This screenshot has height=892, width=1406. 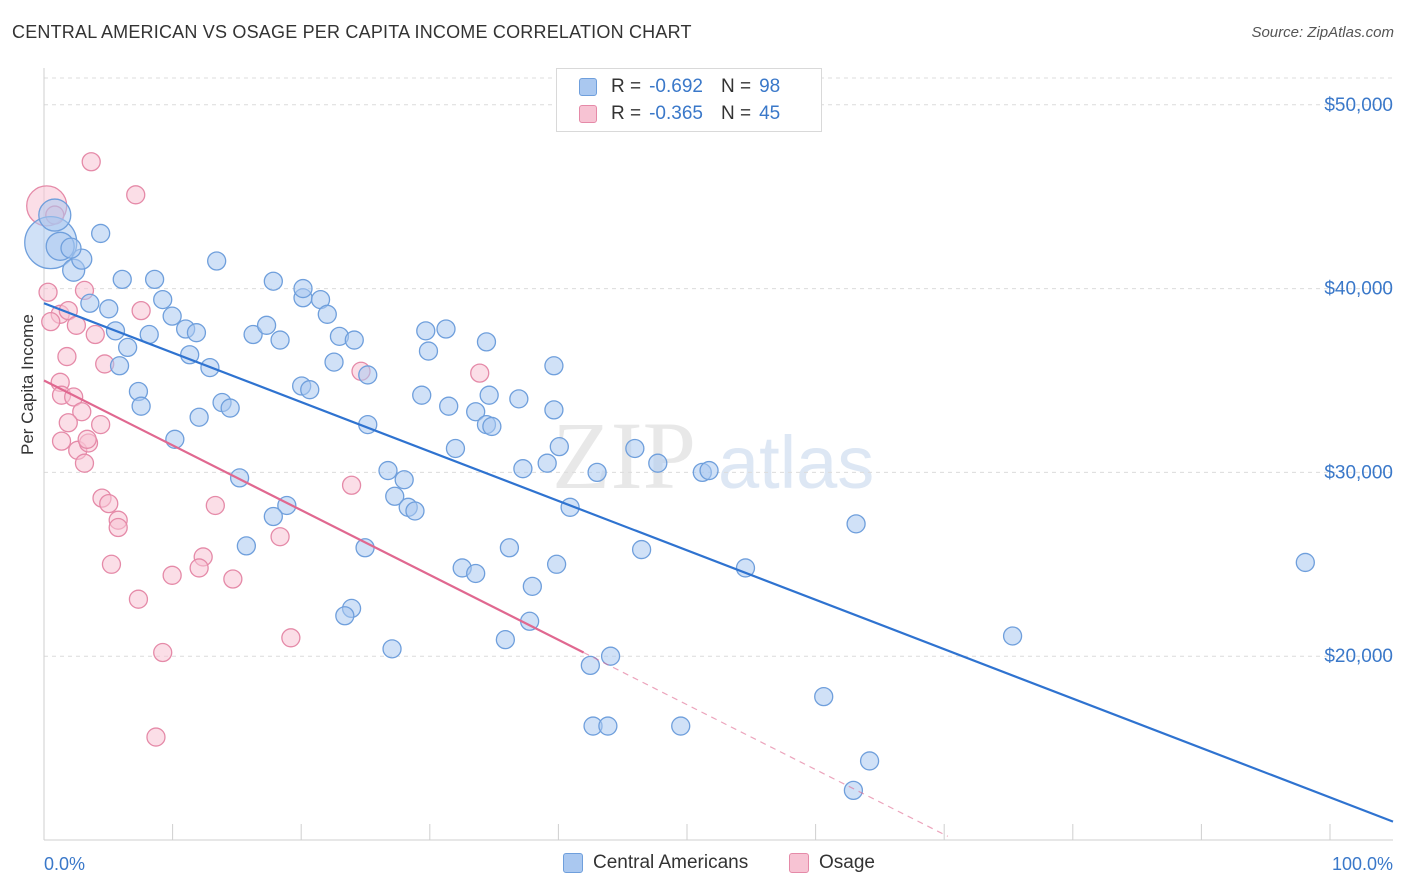 I want to click on legend-swatch-osage, so click(x=588, y=114).